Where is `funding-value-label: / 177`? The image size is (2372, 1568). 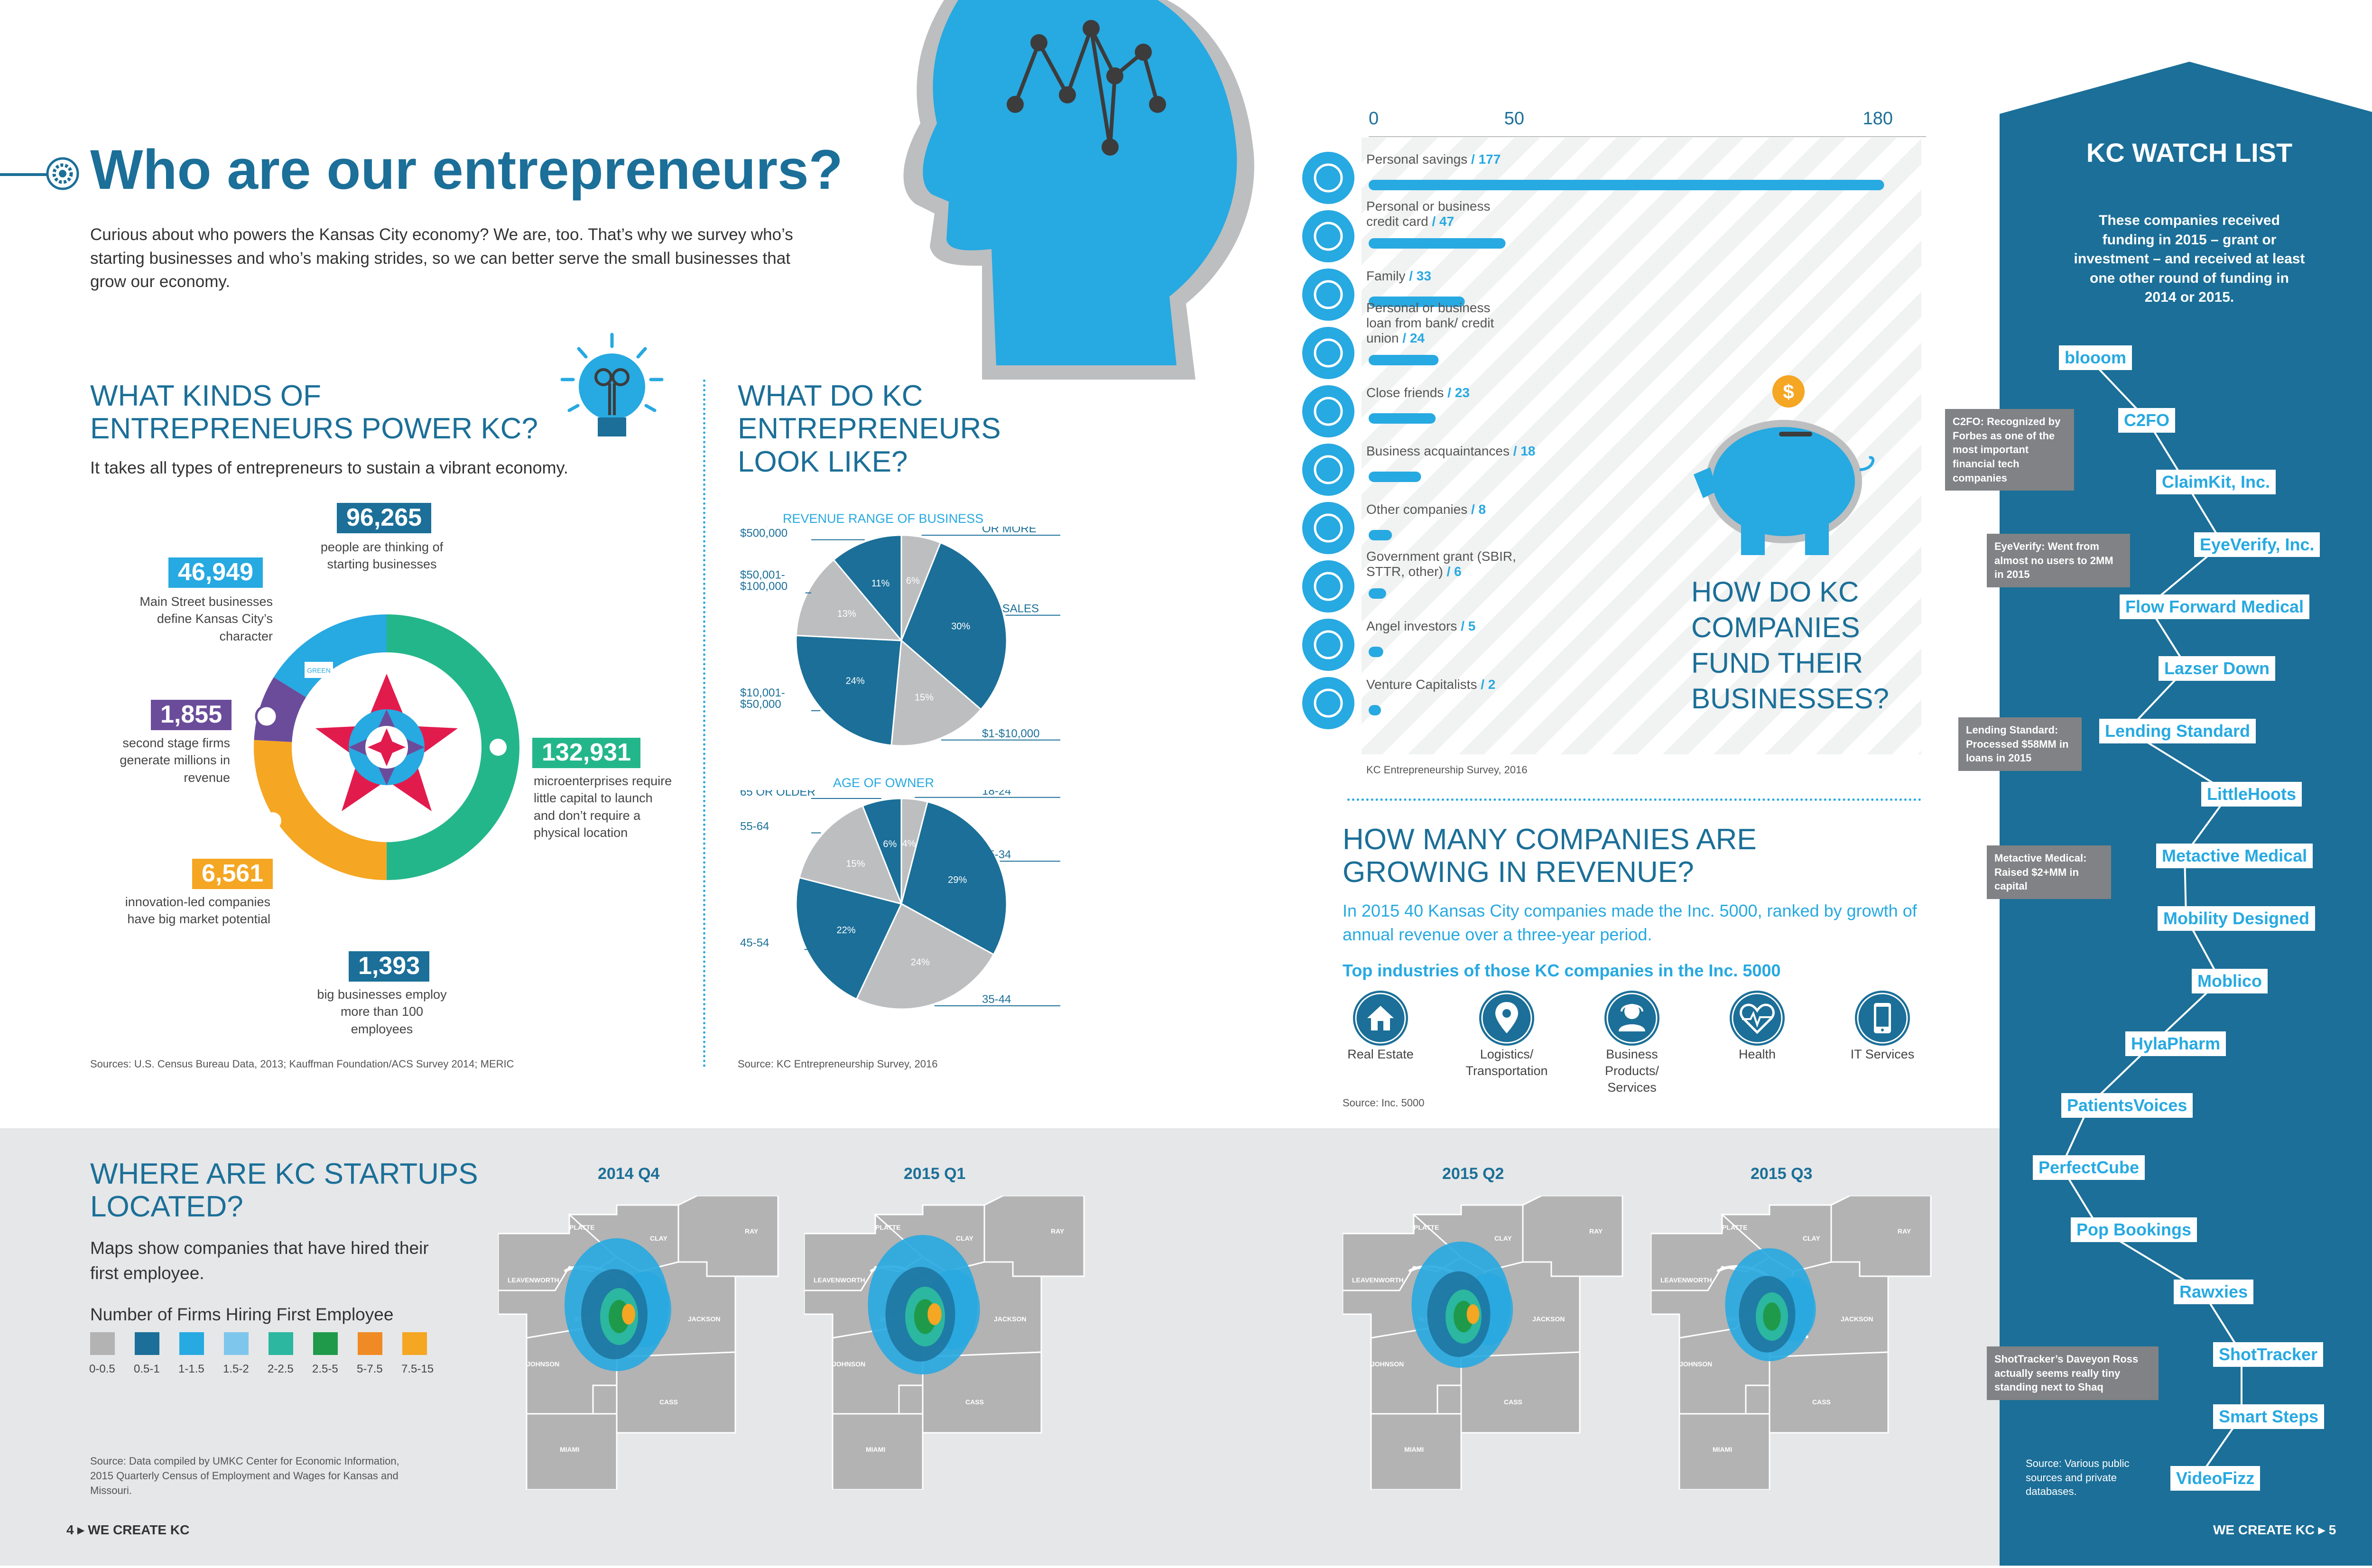 funding-value-label: / 177 is located at coordinates (1484, 159).